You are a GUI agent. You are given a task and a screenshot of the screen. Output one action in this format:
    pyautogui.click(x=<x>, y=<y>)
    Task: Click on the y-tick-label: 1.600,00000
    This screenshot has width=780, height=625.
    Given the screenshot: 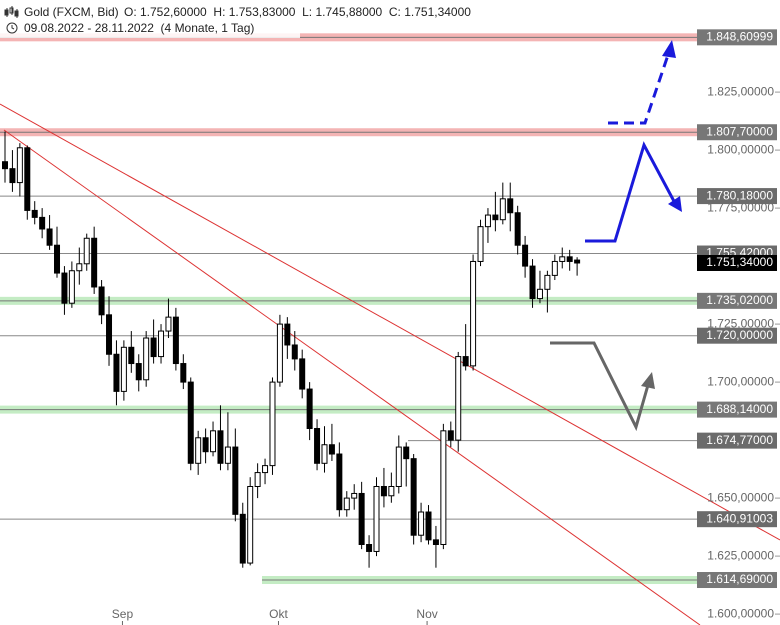 What is the action you would take?
    pyautogui.click(x=740, y=613)
    